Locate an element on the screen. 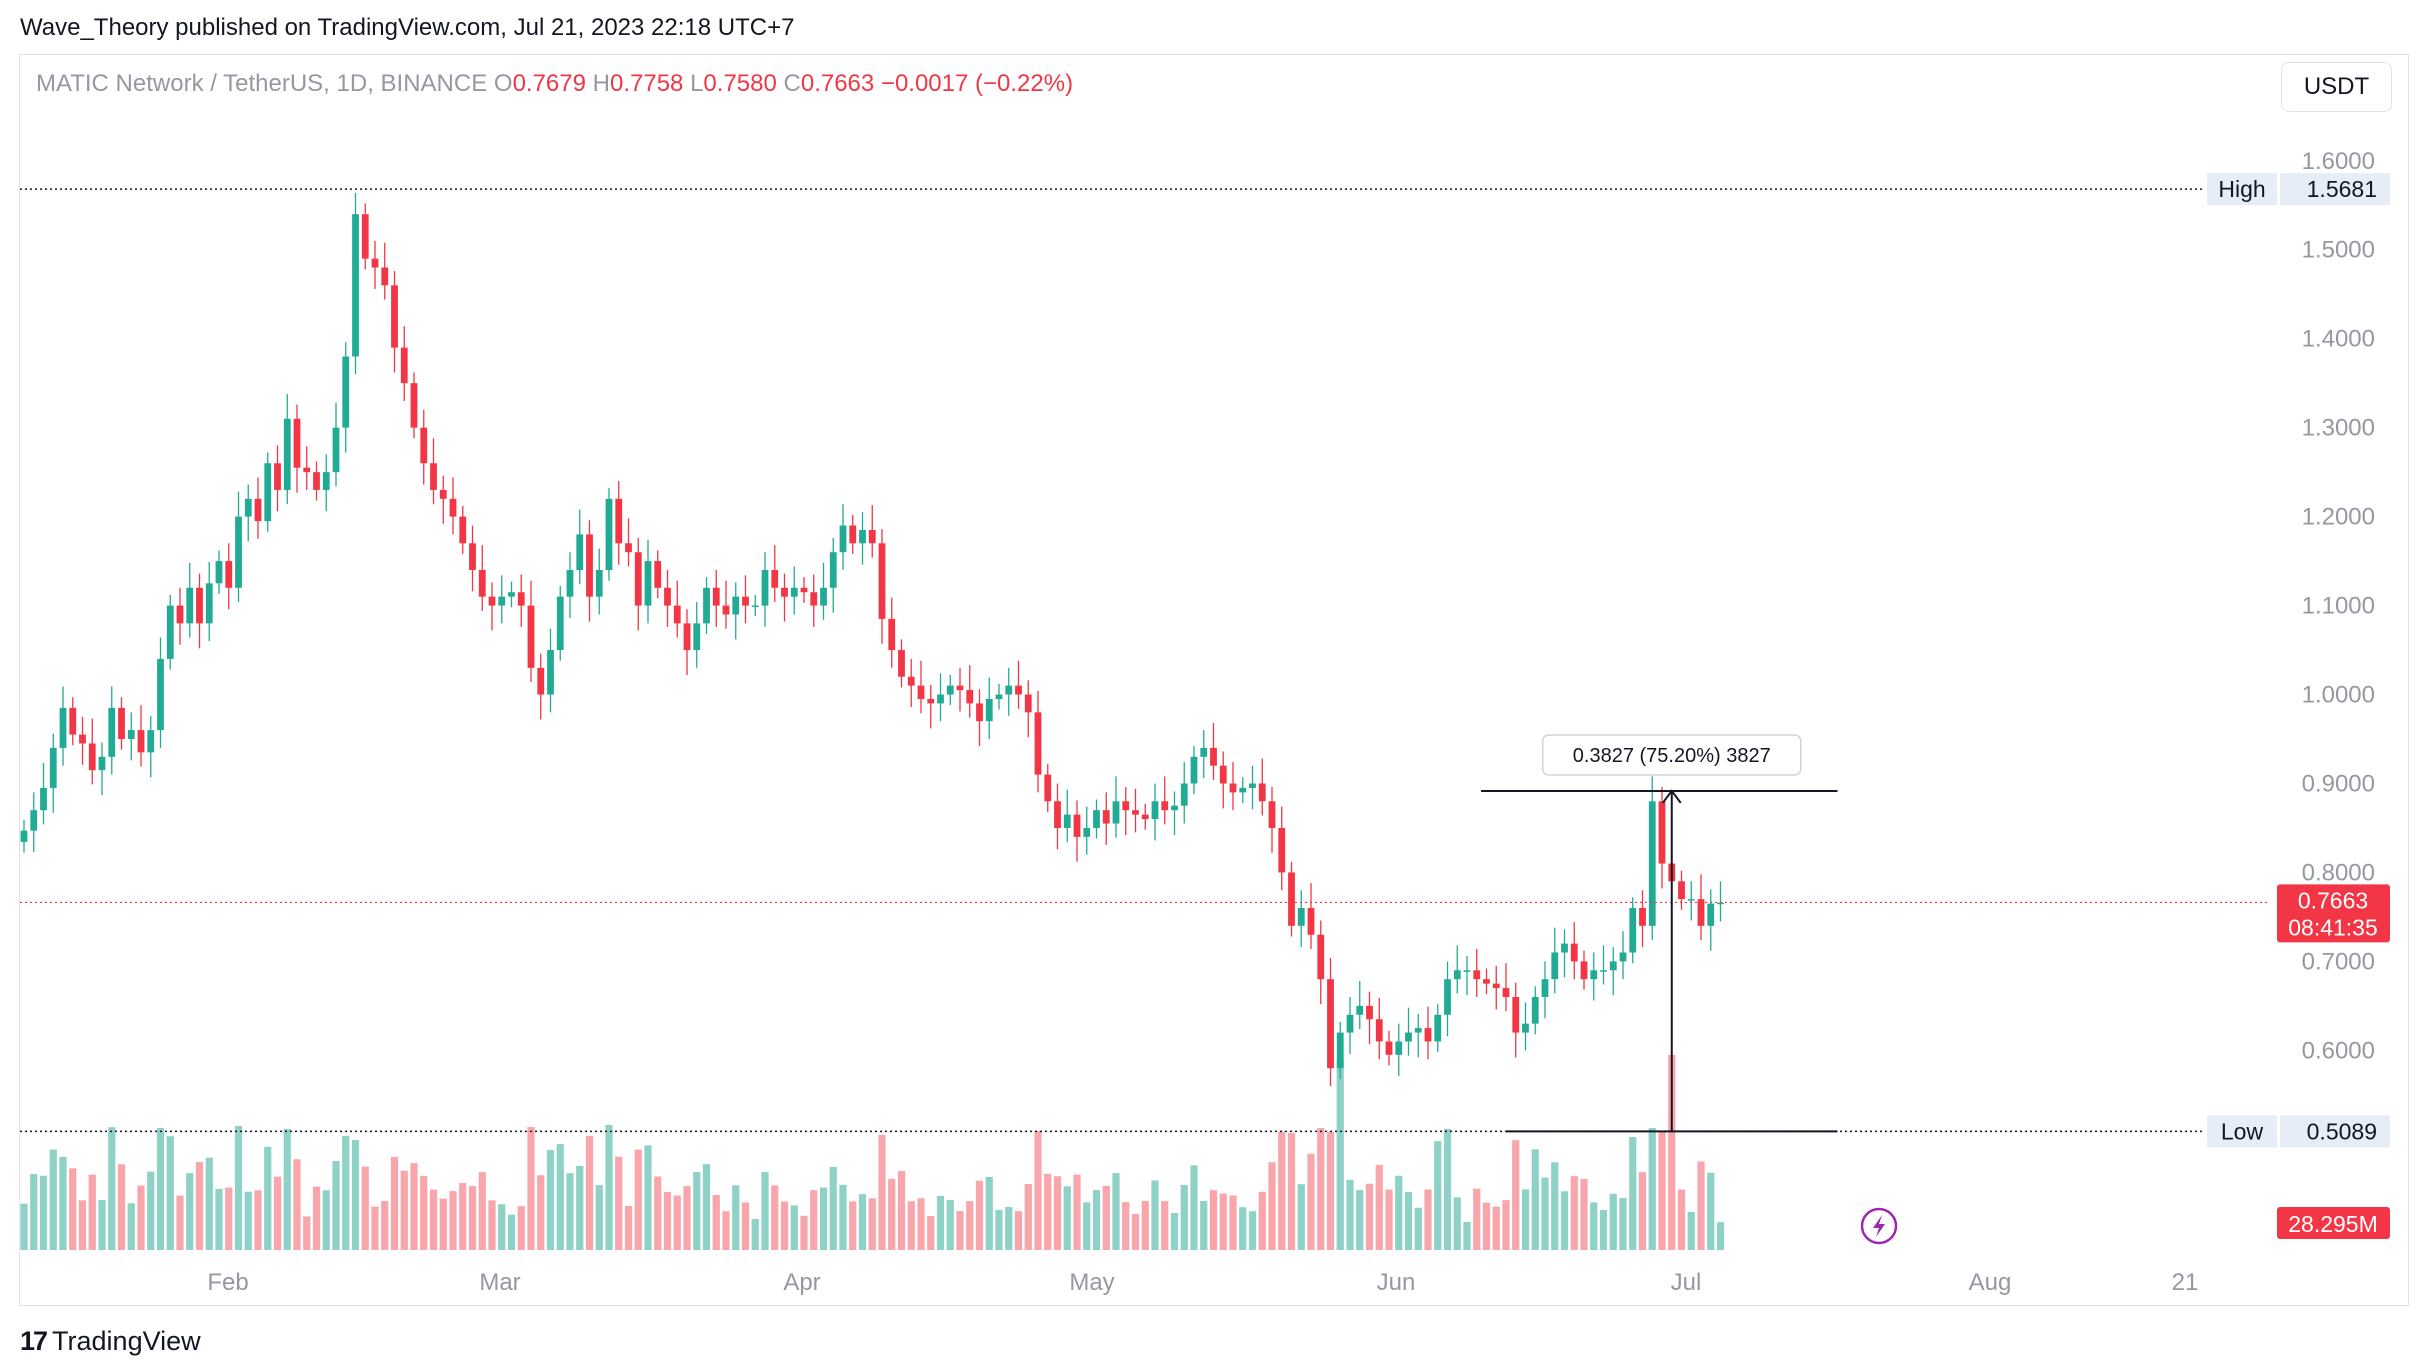  y-tick-label: 1.1000 is located at coordinates (2338, 606).